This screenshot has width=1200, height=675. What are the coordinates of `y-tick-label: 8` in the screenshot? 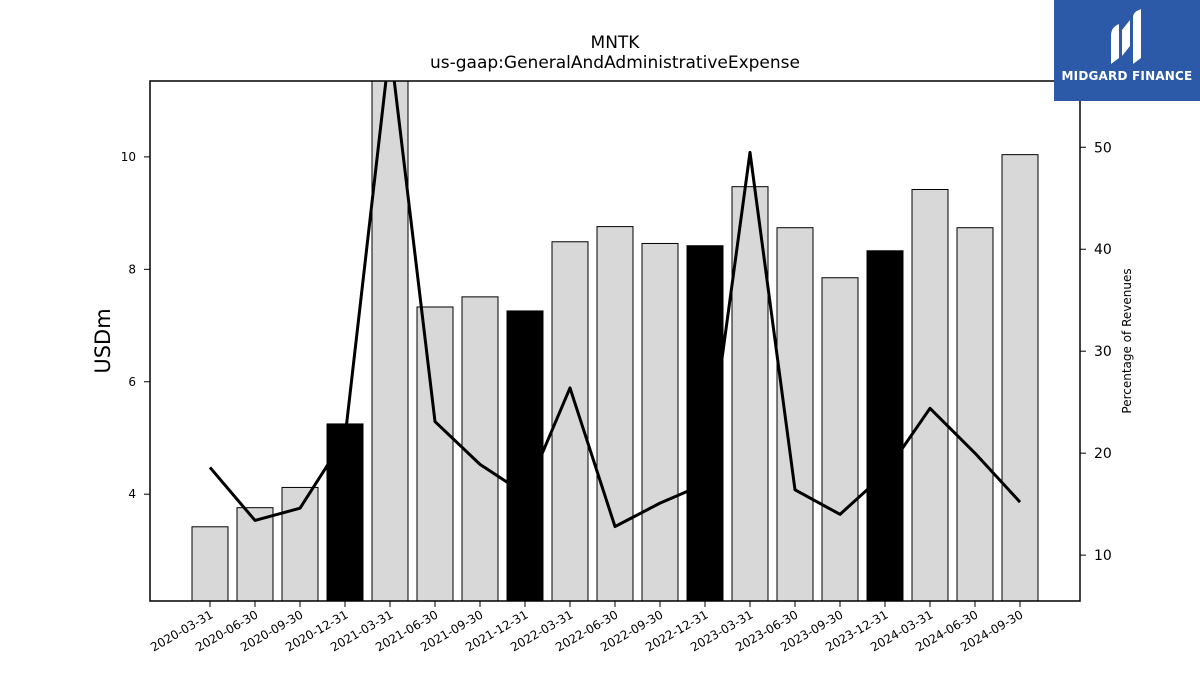 It's located at (132, 269).